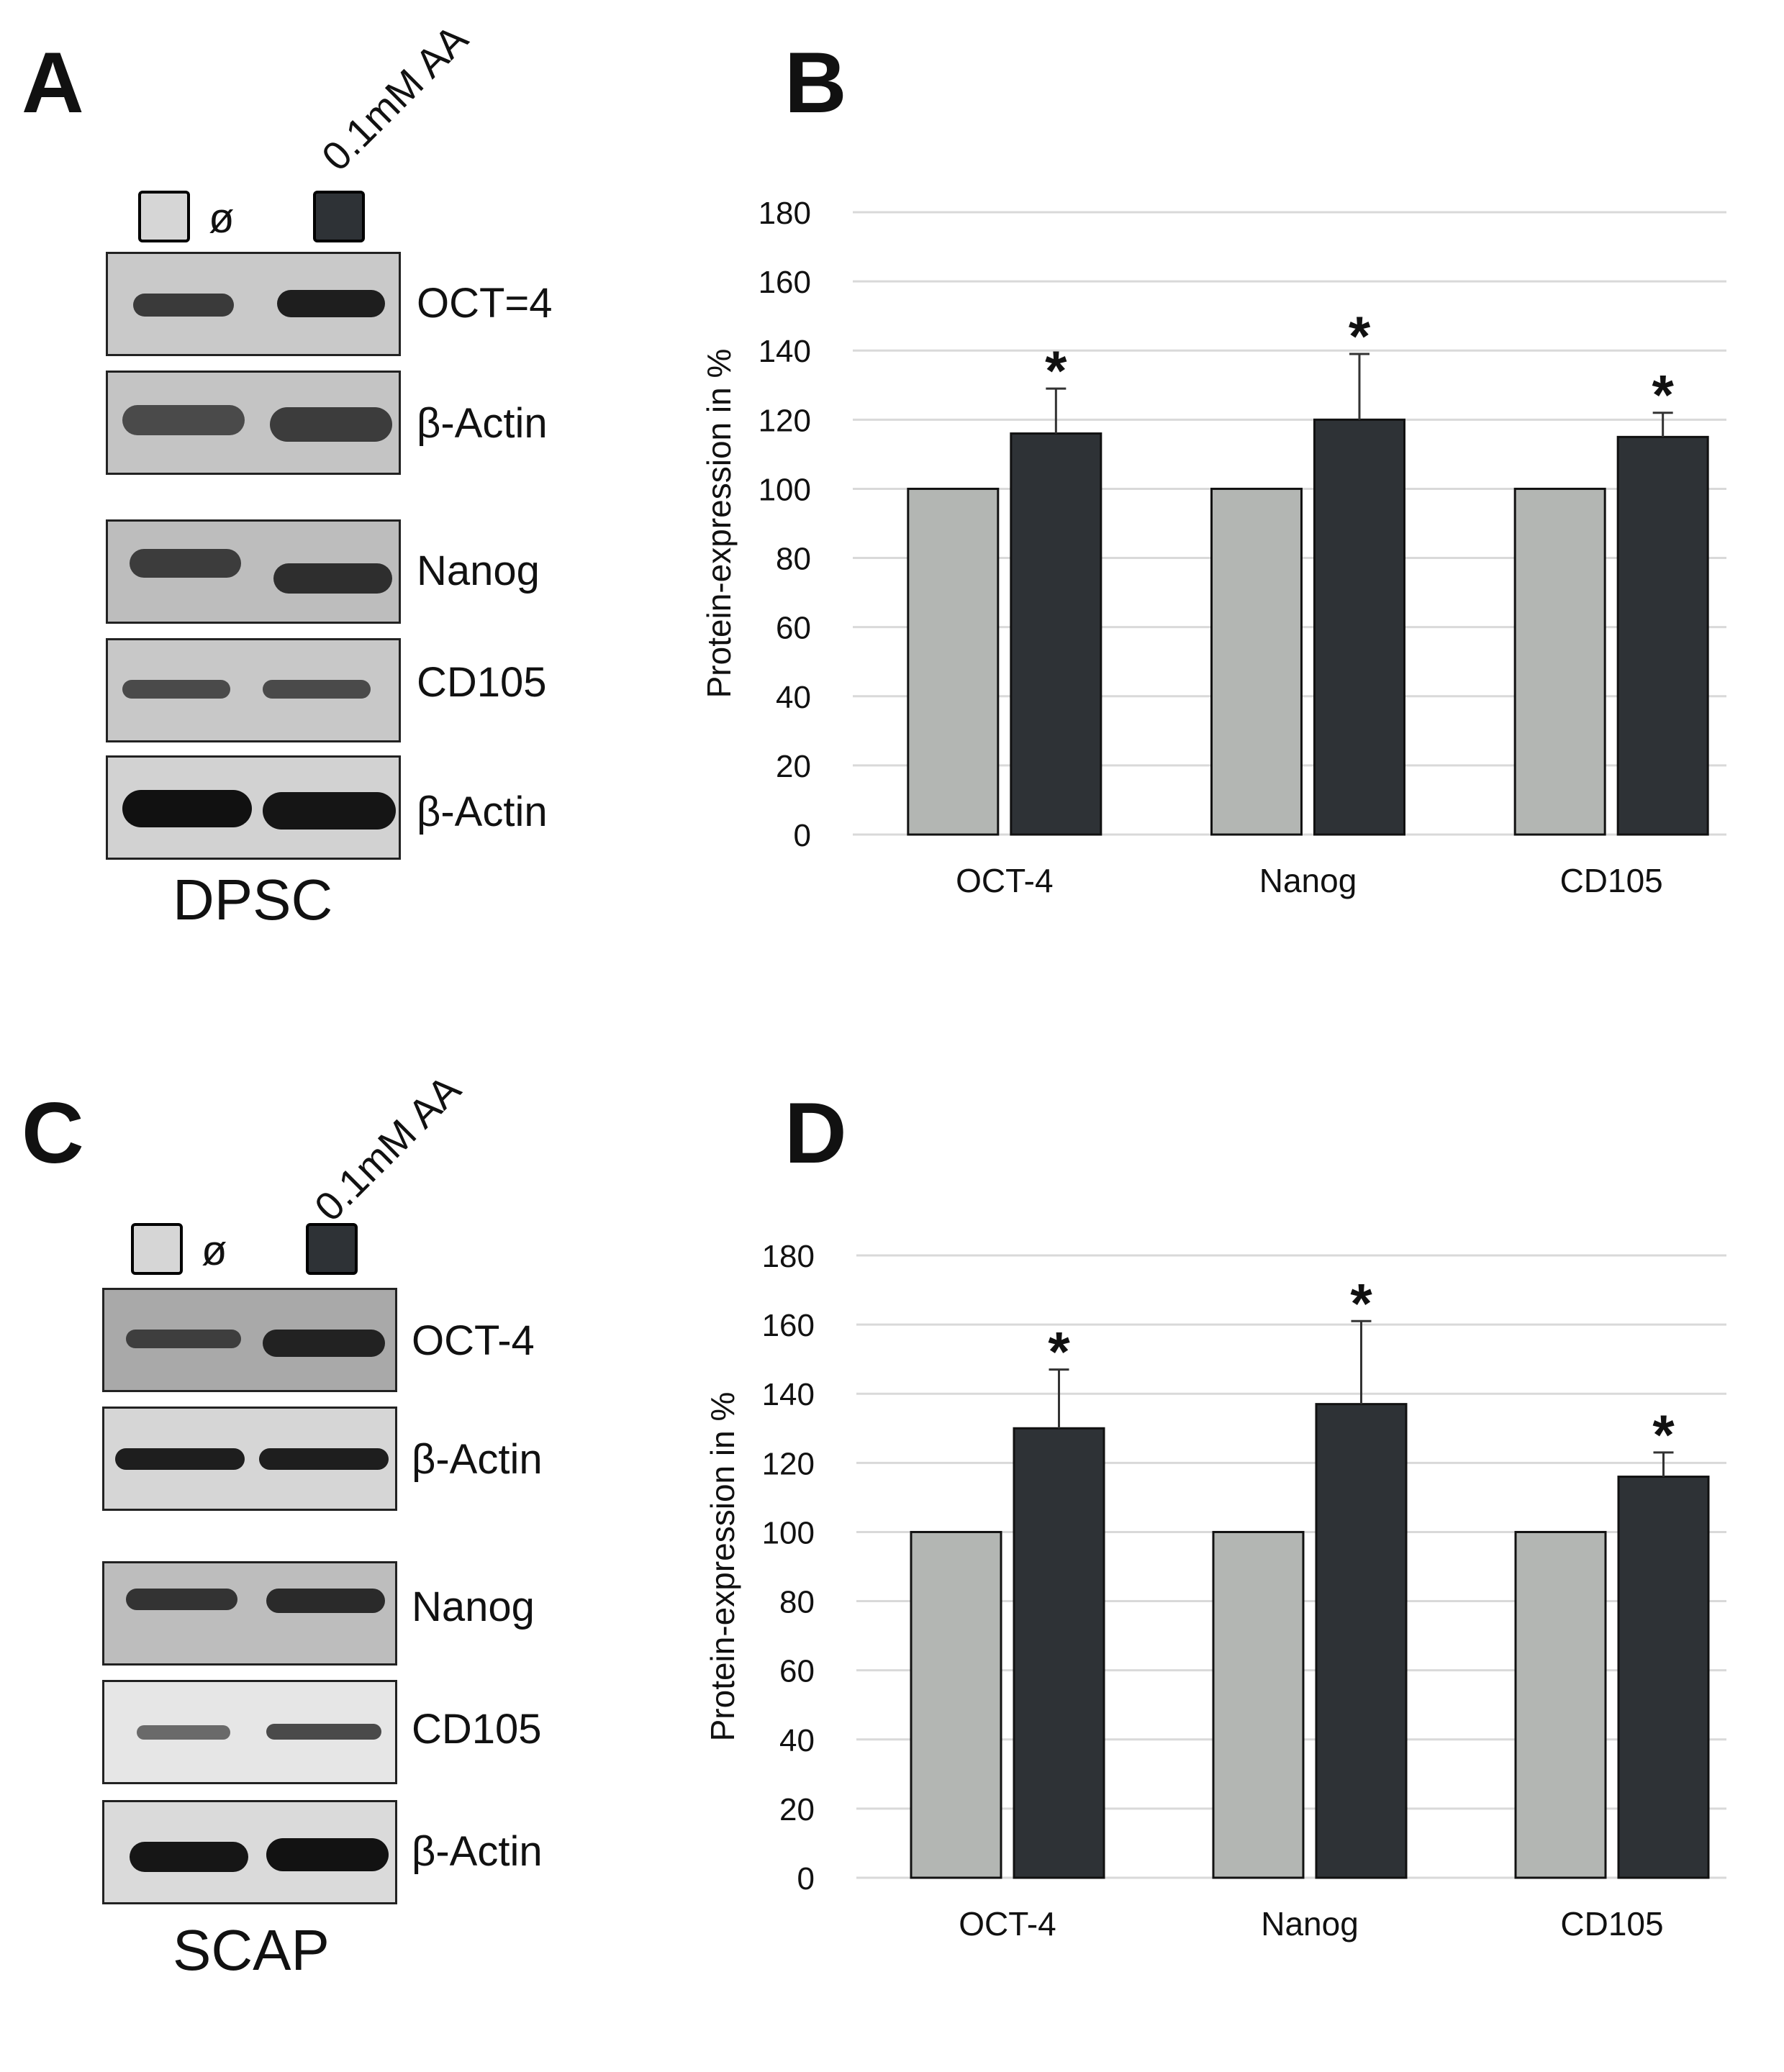 This screenshot has height=2072, width=1784. I want to click on treatment-label-a: 0.1mM AA, so click(394, 98).